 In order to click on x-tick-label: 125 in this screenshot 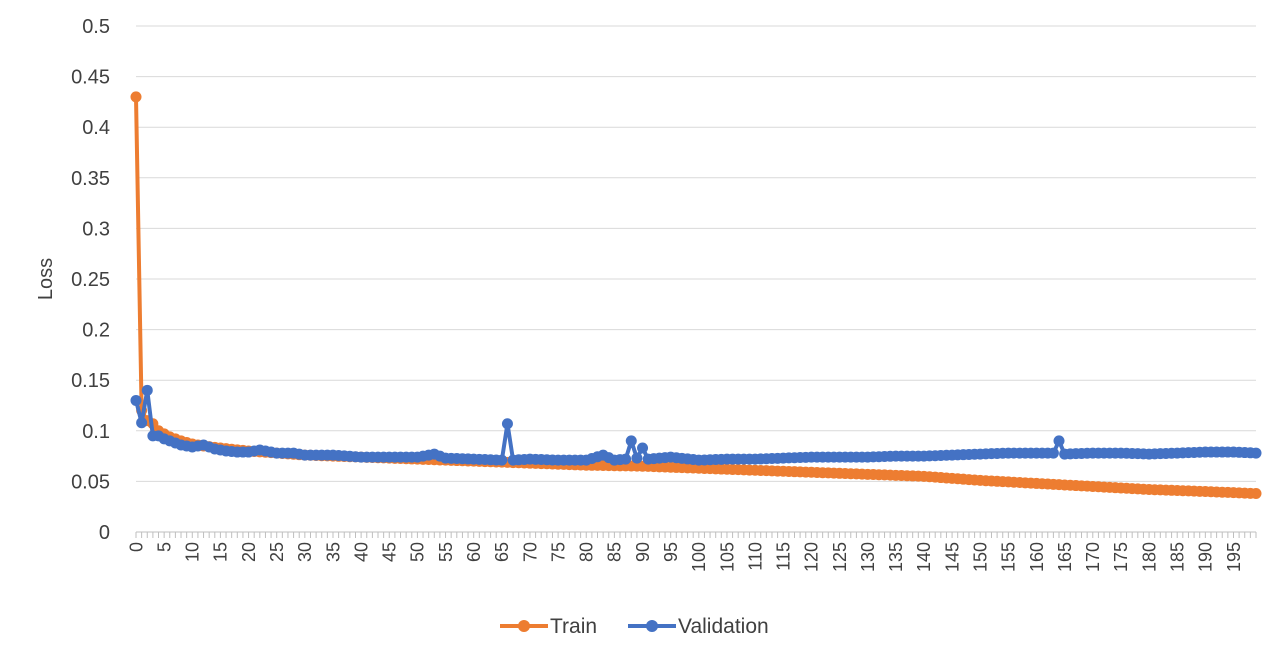, I will do `click(840, 557)`.